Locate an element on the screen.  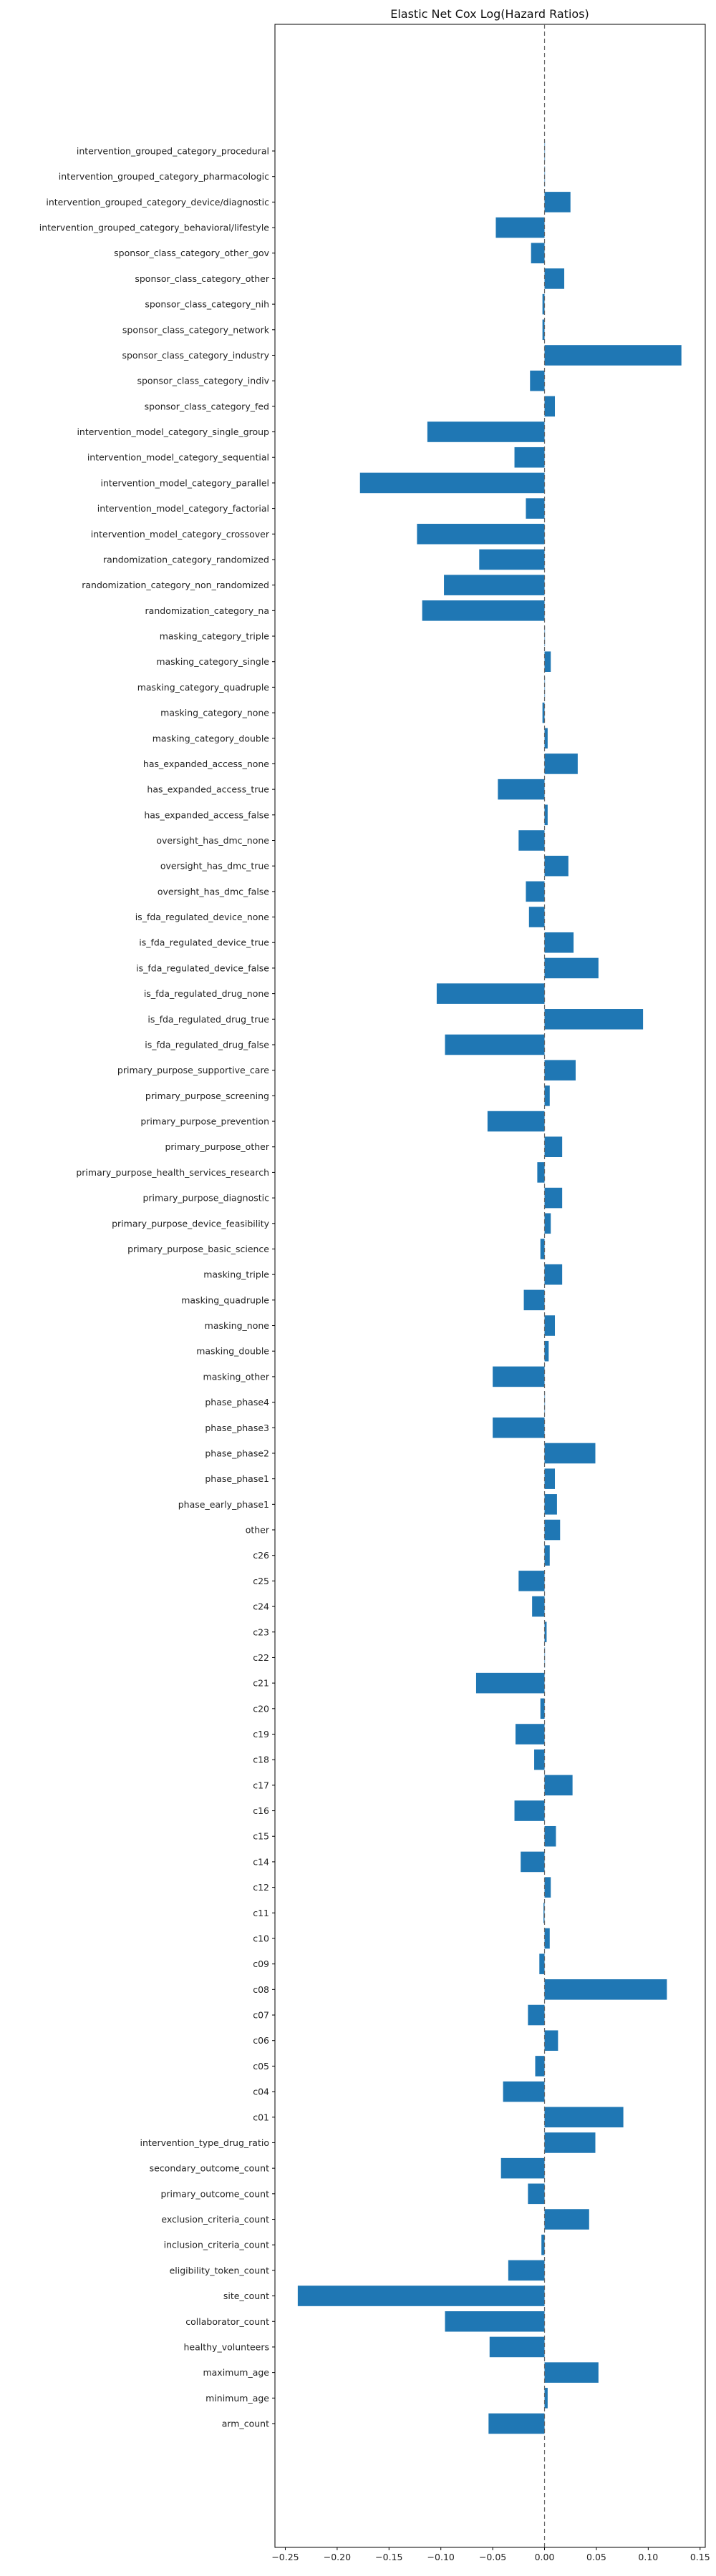
category-label: phase_early_phase1 is located at coordinates (223, 1504).